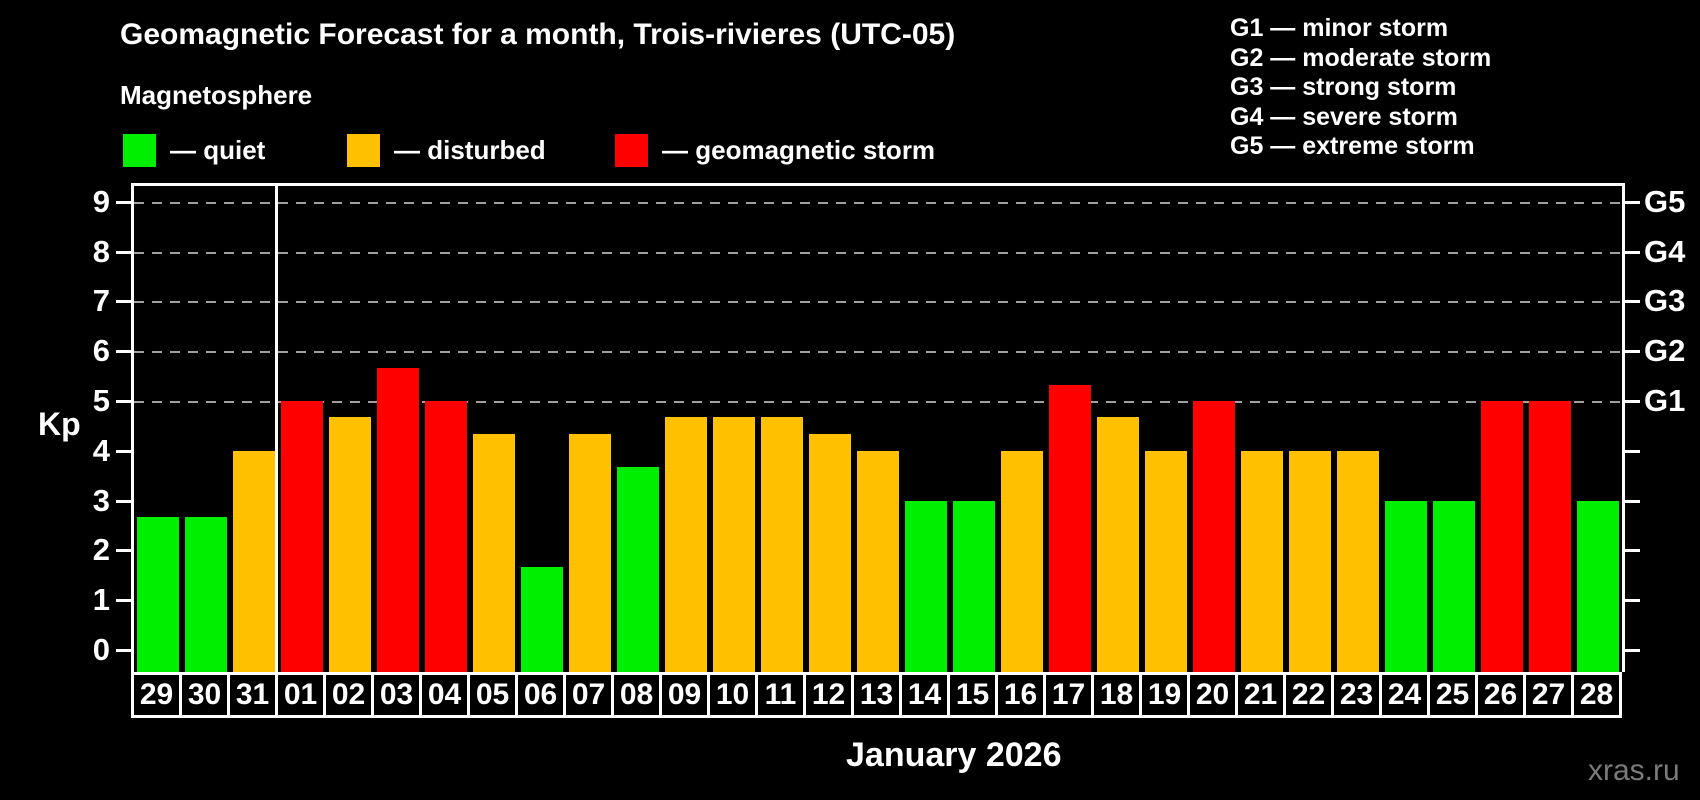  Describe the element at coordinates (1500, 695) in the screenshot. I see `day-label-cell-26: 26` at that location.